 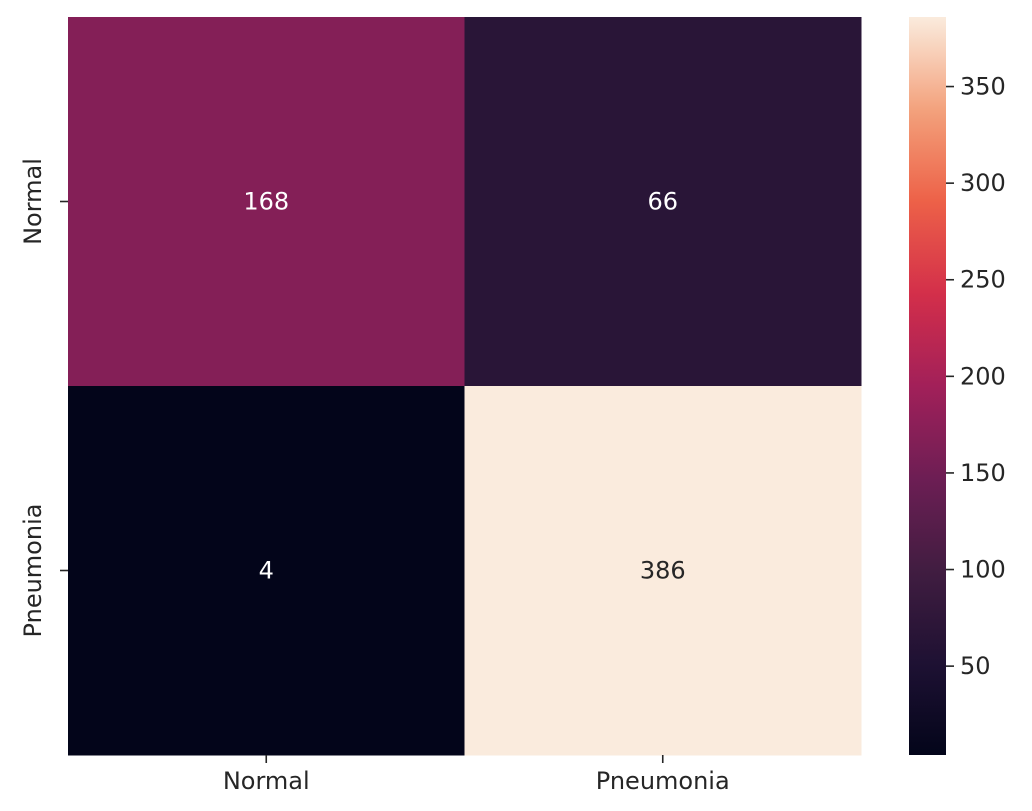 What do you see at coordinates (983, 183) in the screenshot?
I see `colorbar-tick-label: 300` at bounding box center [983, 183].